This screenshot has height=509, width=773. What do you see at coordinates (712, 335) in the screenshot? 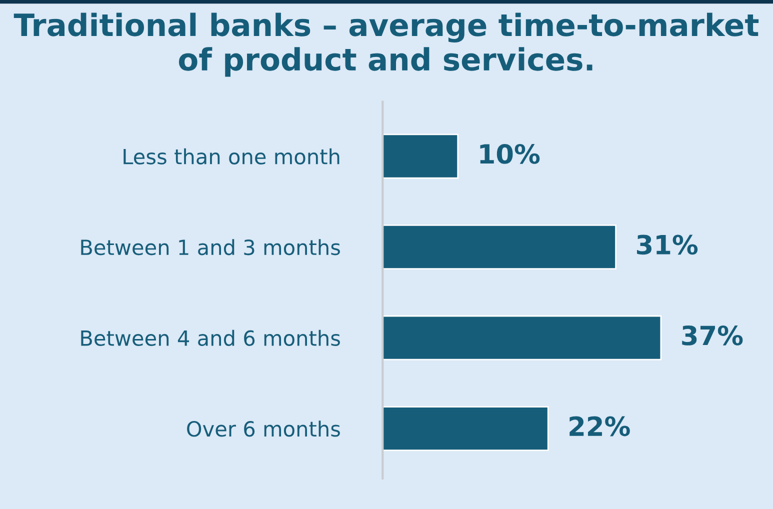
I see `data-label: 37%` at bounding box center [712, 335].